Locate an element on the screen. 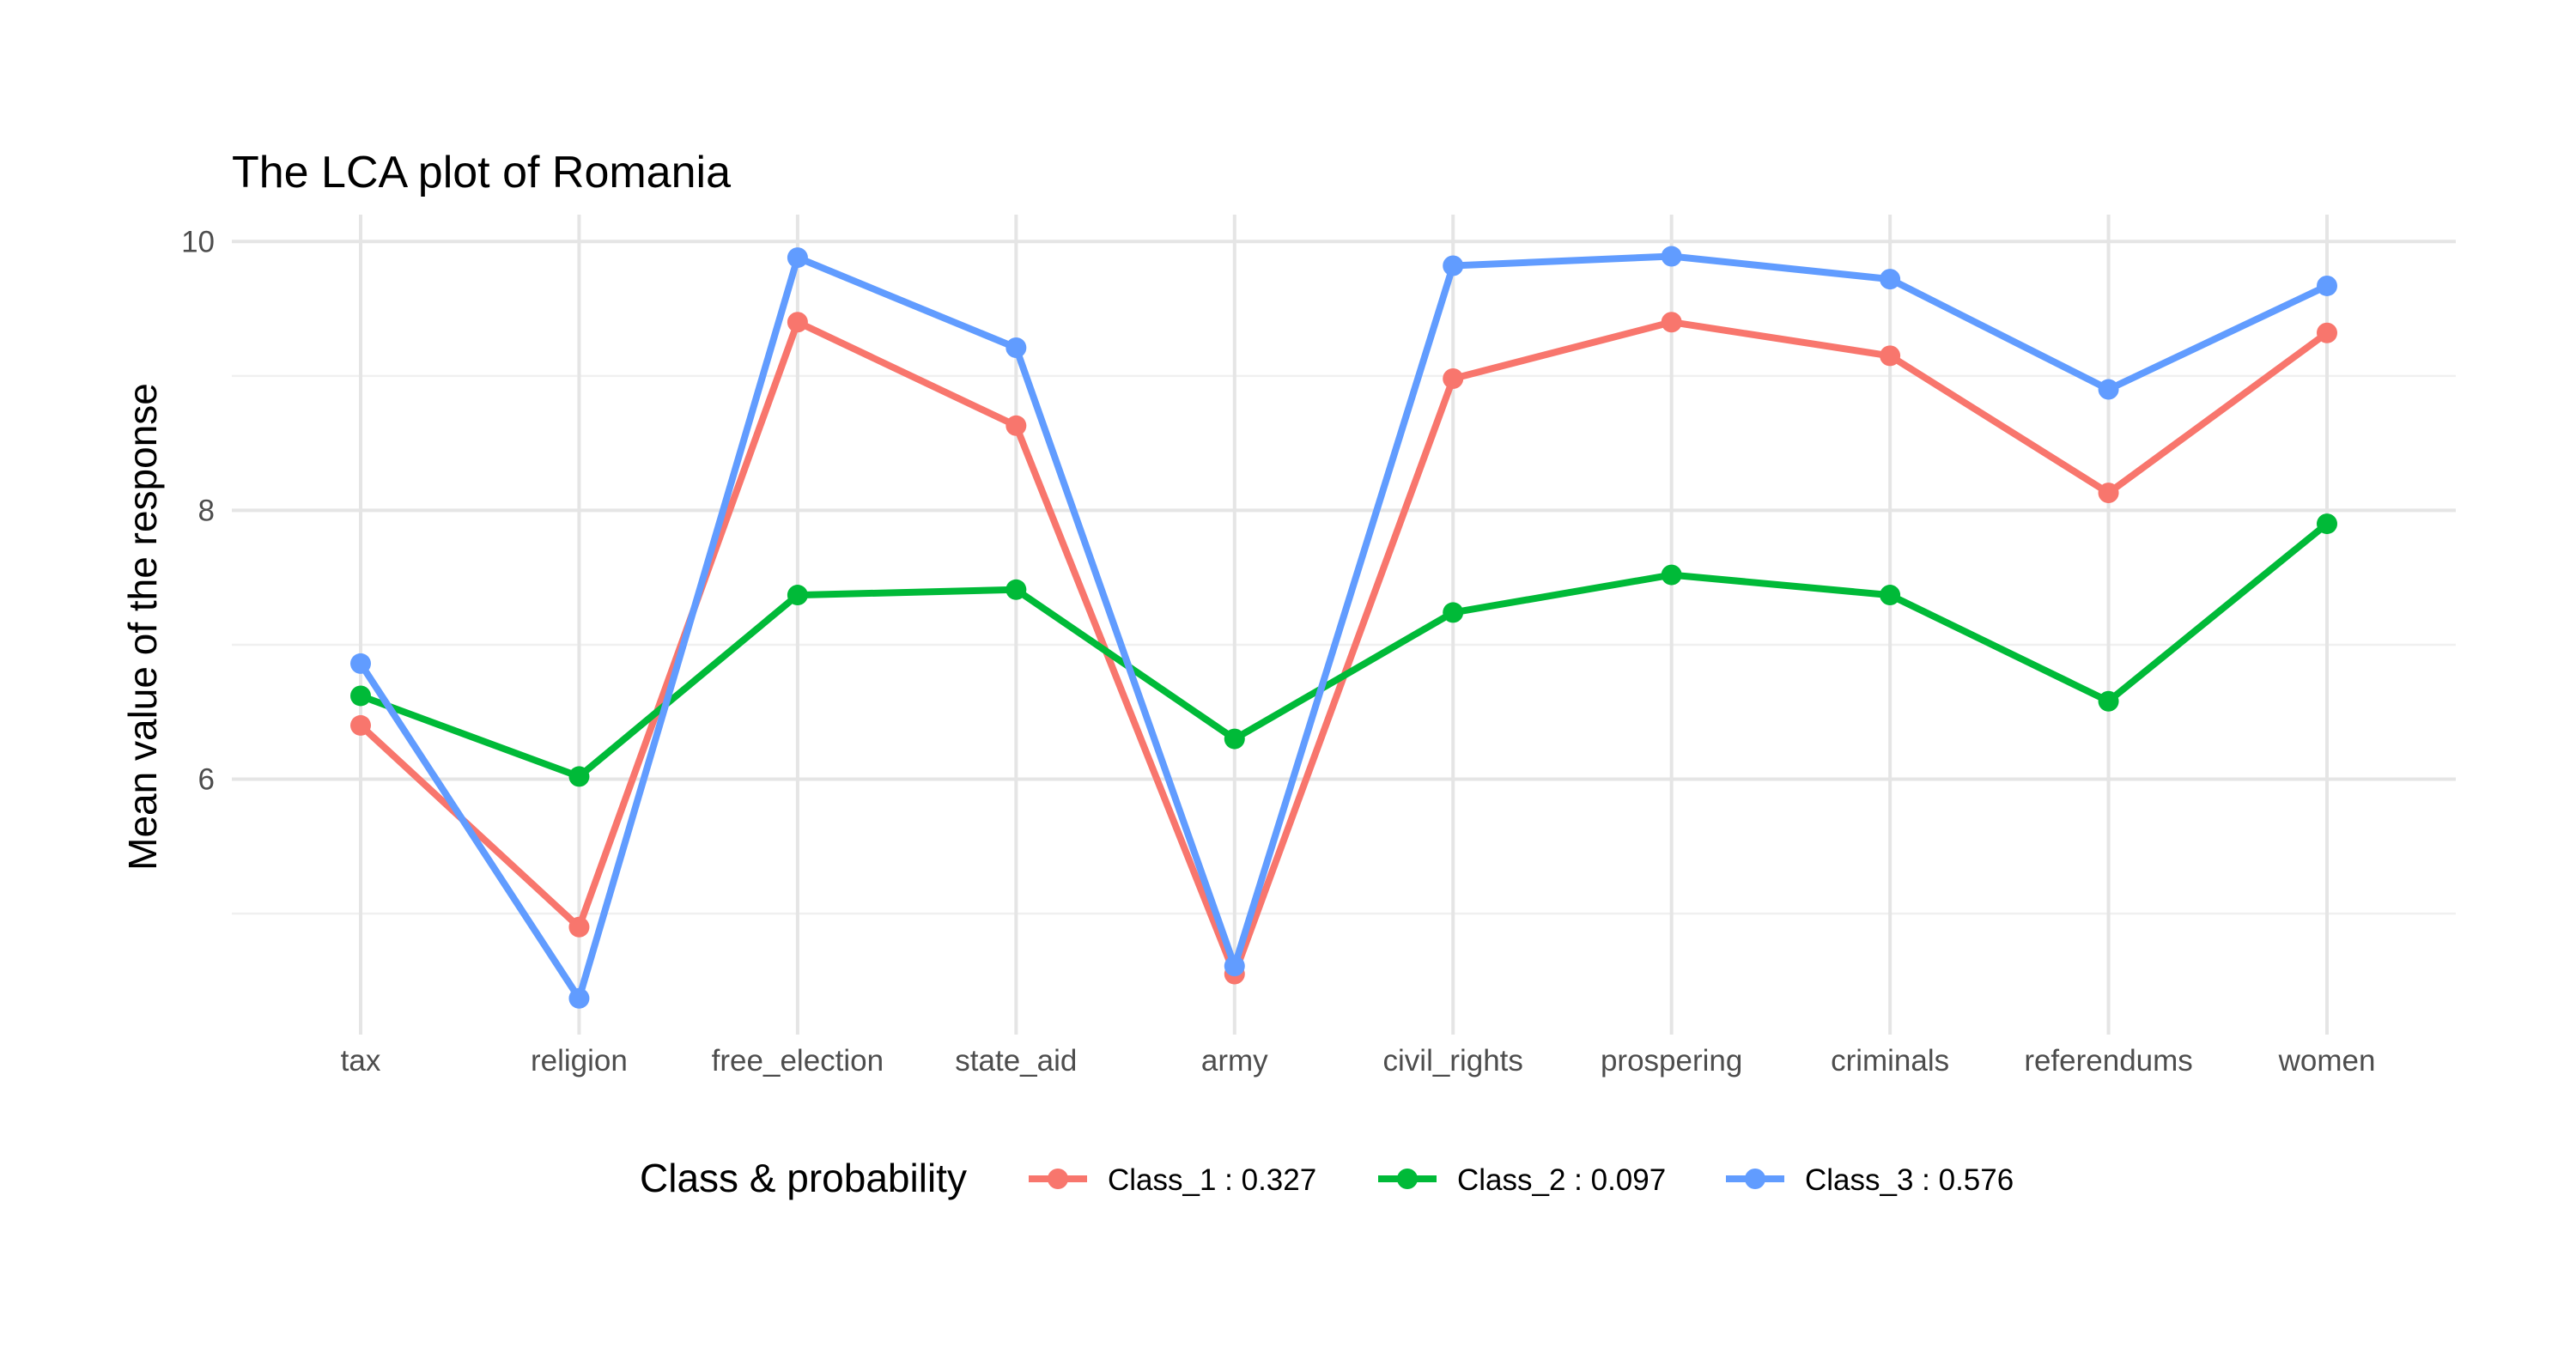  x-tick-label: religion is located at coordinates (579, 1061).